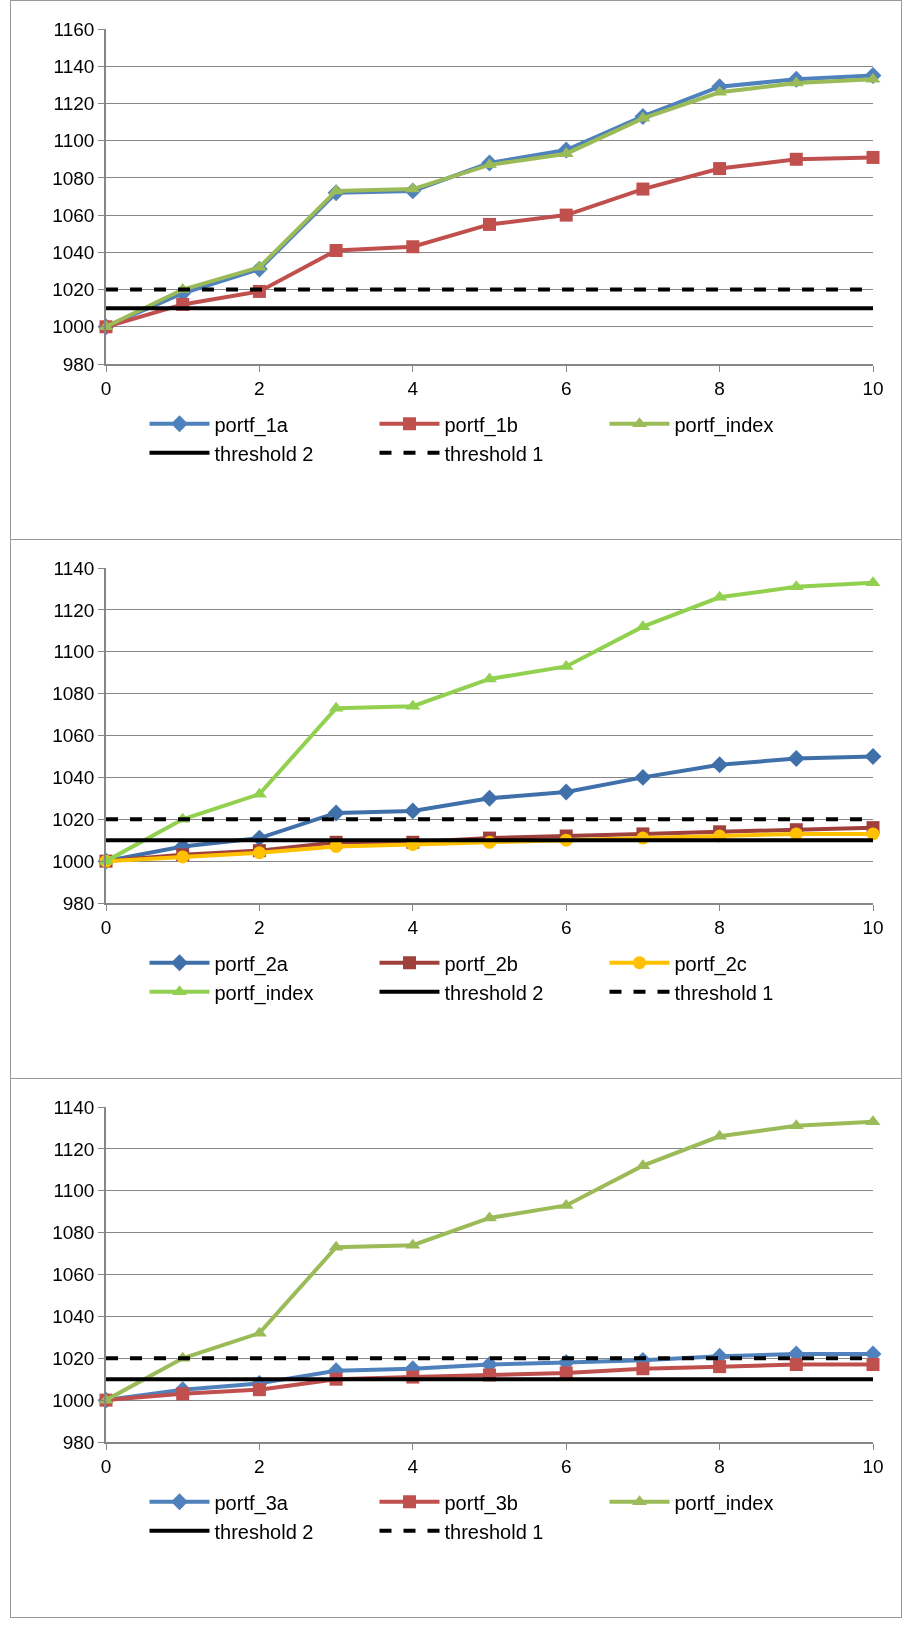 This screenshot has height=1636, width=910. What do you see at coordinates (481, 1503) in the screenshot?
I see `legend-label: portf_3b` at bounding box center [481, 1503].